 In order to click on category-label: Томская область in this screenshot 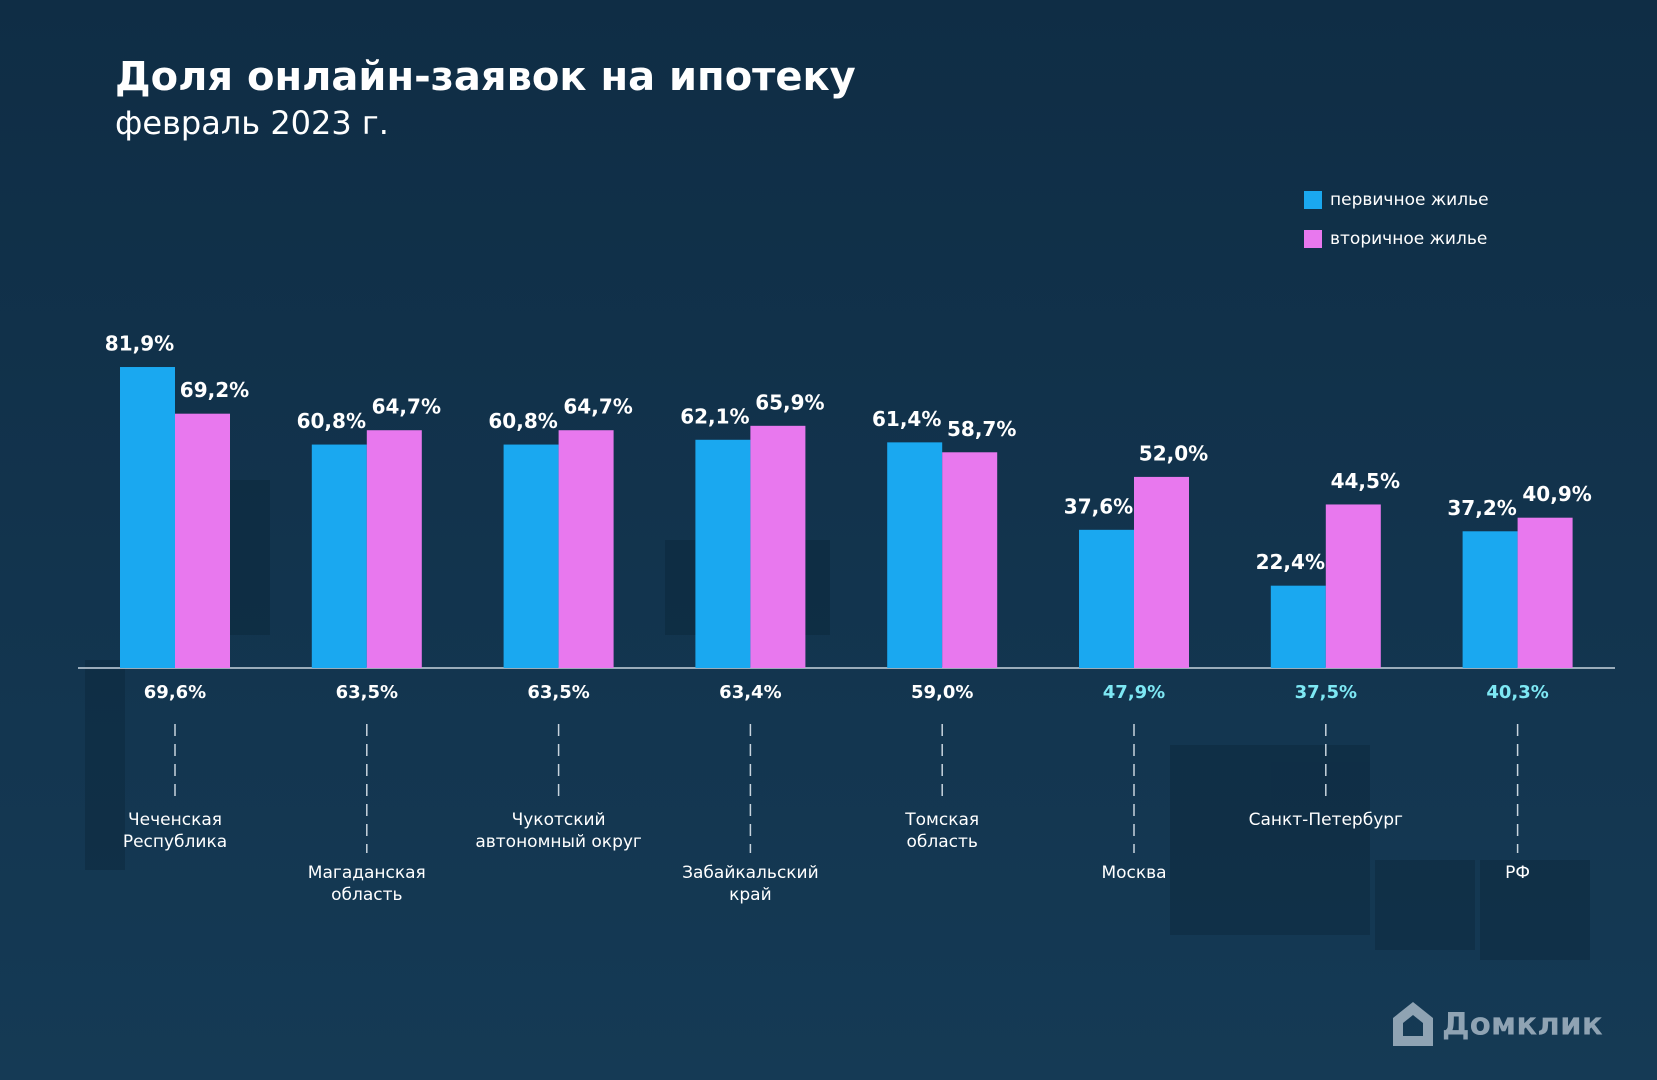, I will do `click(942, 831)`.